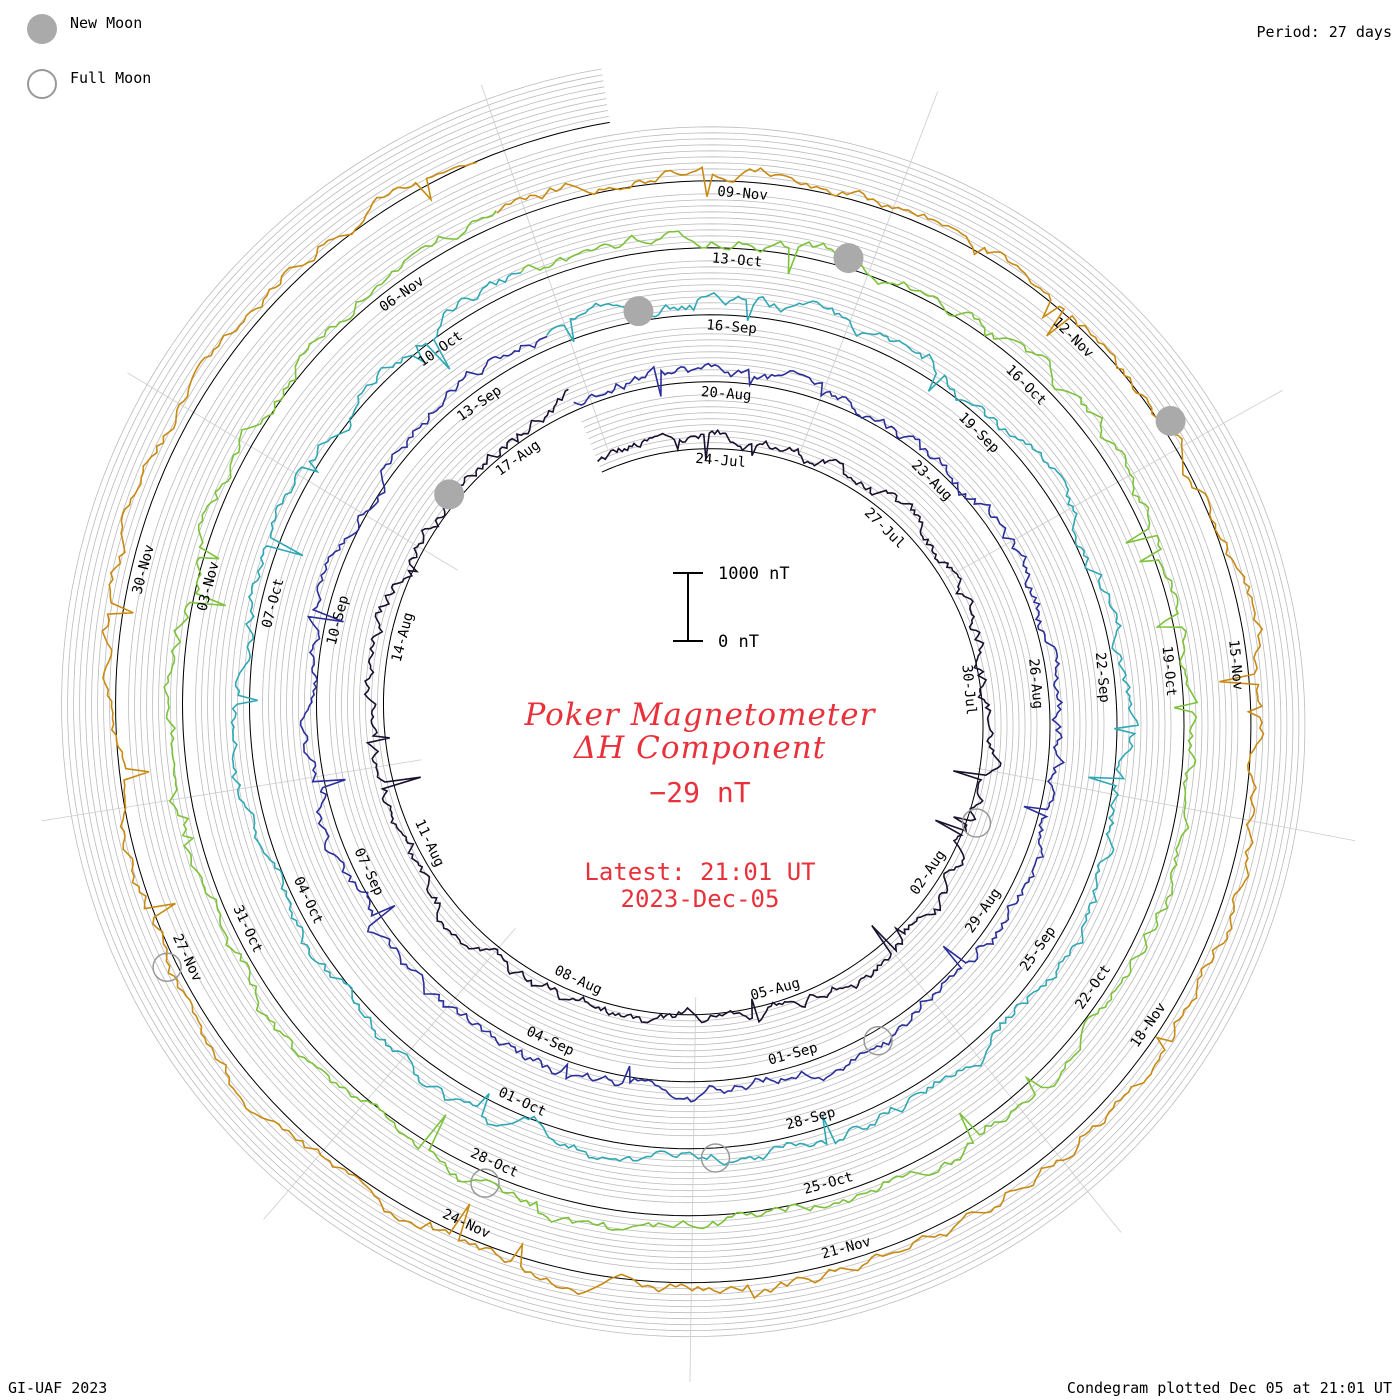 The height and width of the screenshot is (1400, 1400). What do you see at coordinates (775, 989) in the screenshot?
I see `date-label: 05-Aug` at bounding box center [775, 989].